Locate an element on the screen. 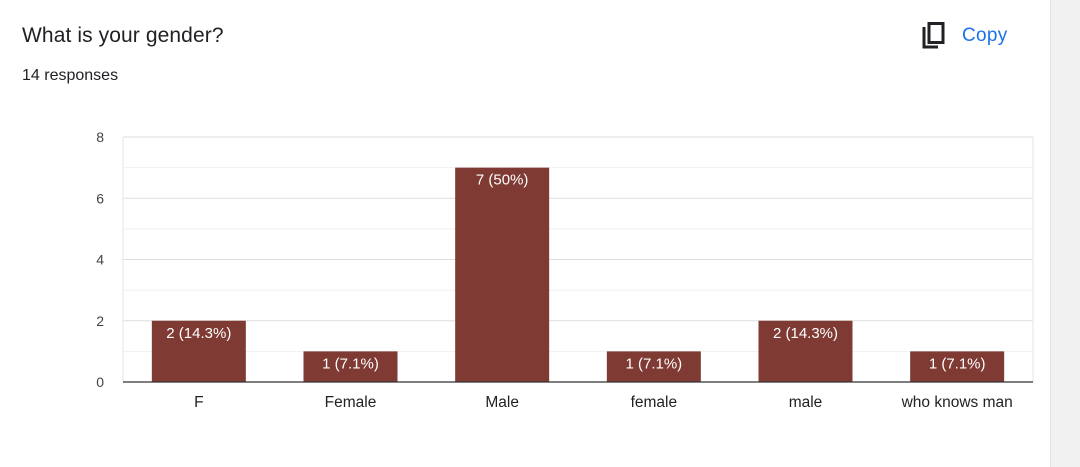 This screenshot has width=1080, height=467. x-tick-label: Male is located at coordinates (502, 402).